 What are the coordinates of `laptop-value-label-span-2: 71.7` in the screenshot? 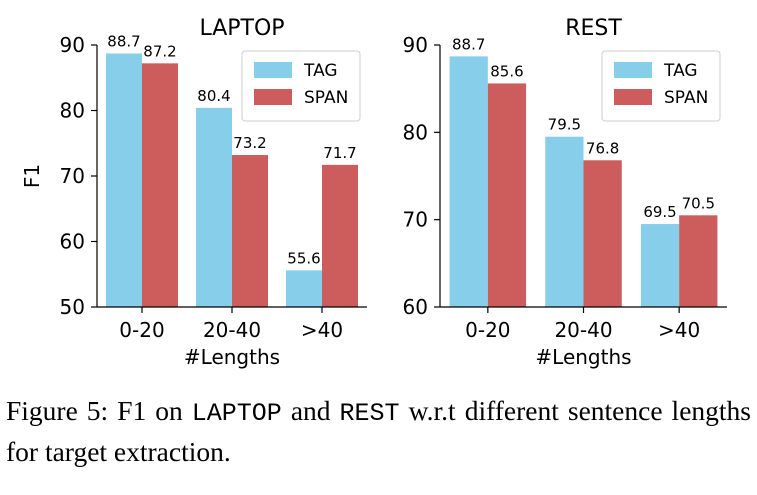 It's located at (339, 153).